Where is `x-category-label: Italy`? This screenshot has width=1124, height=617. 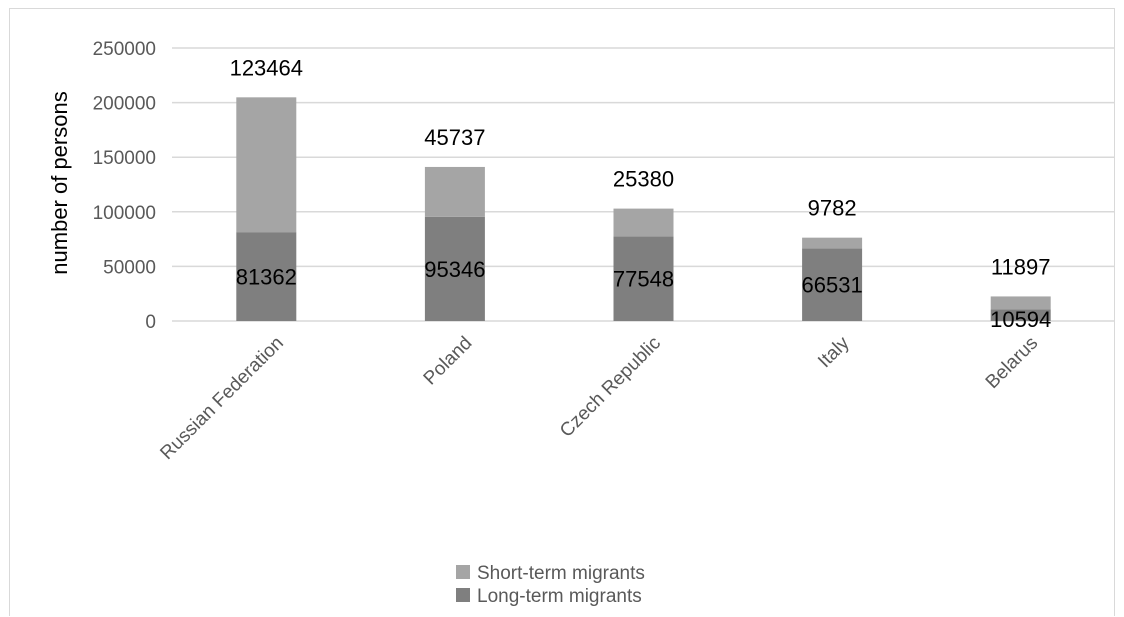
x-category-label: Italy is located at coordinates (834, 352).